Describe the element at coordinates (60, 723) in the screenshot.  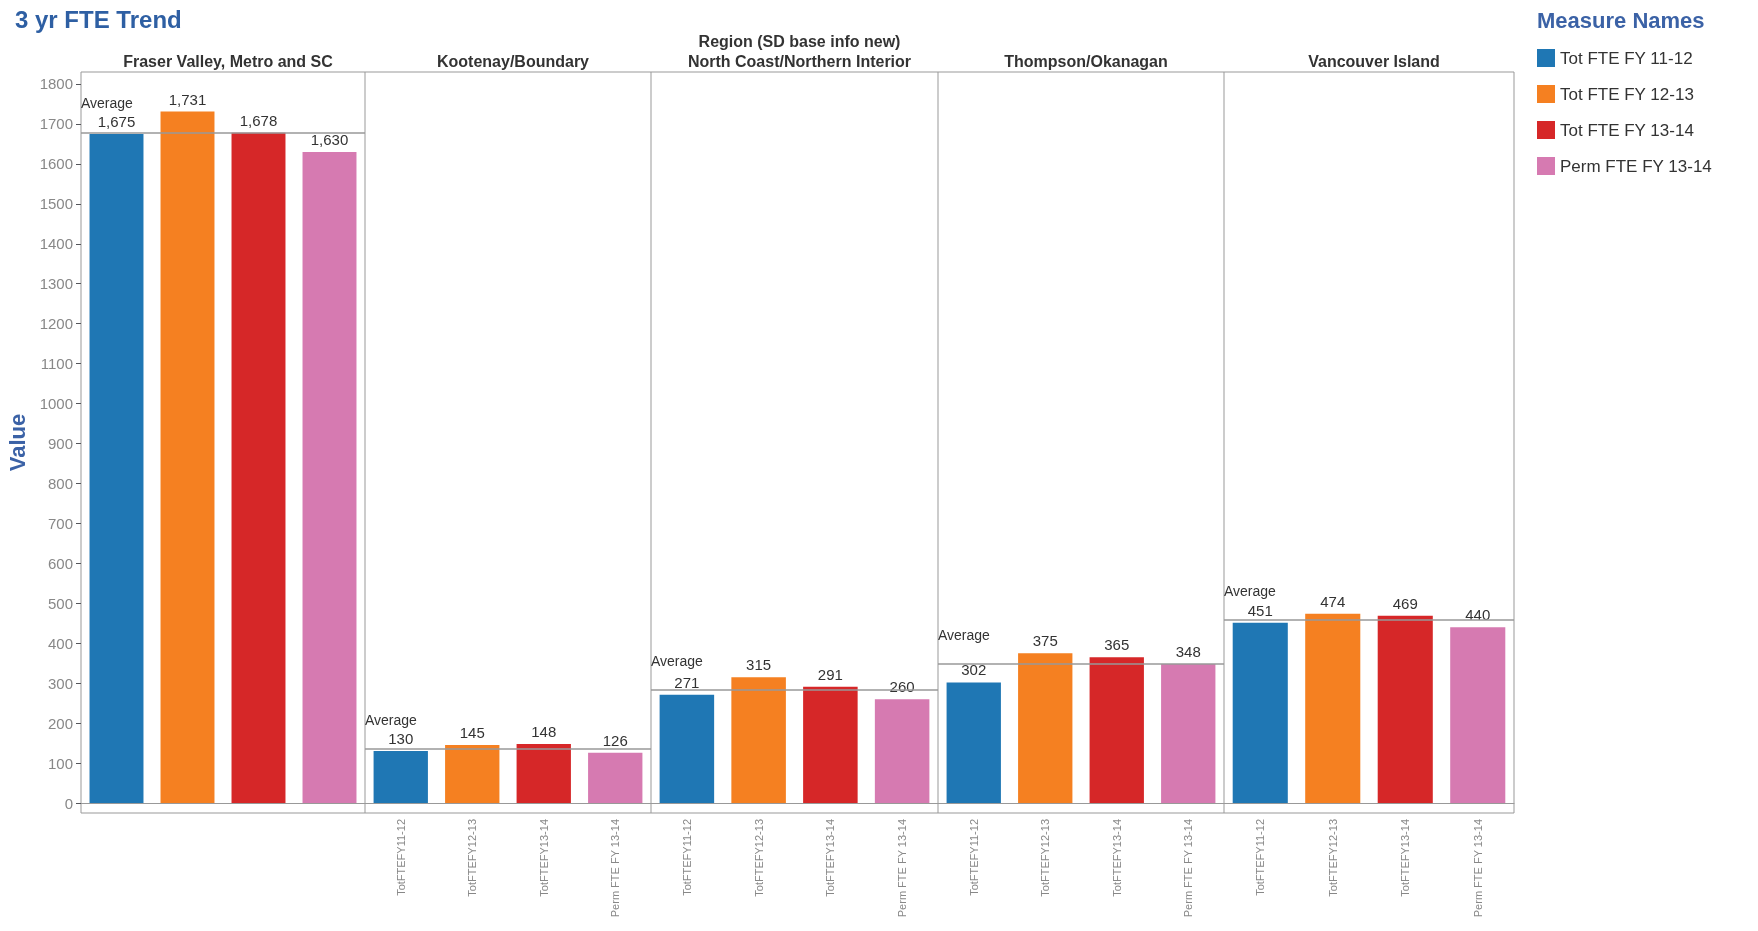
I see `y-tick-label: 200` at that location.